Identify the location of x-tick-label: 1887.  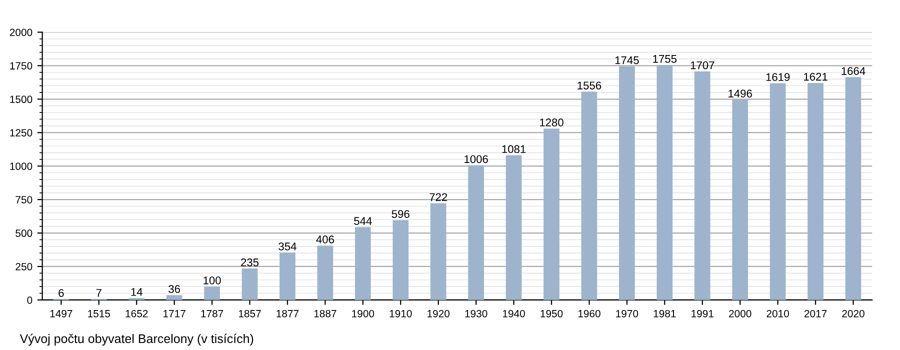
(325, 314).